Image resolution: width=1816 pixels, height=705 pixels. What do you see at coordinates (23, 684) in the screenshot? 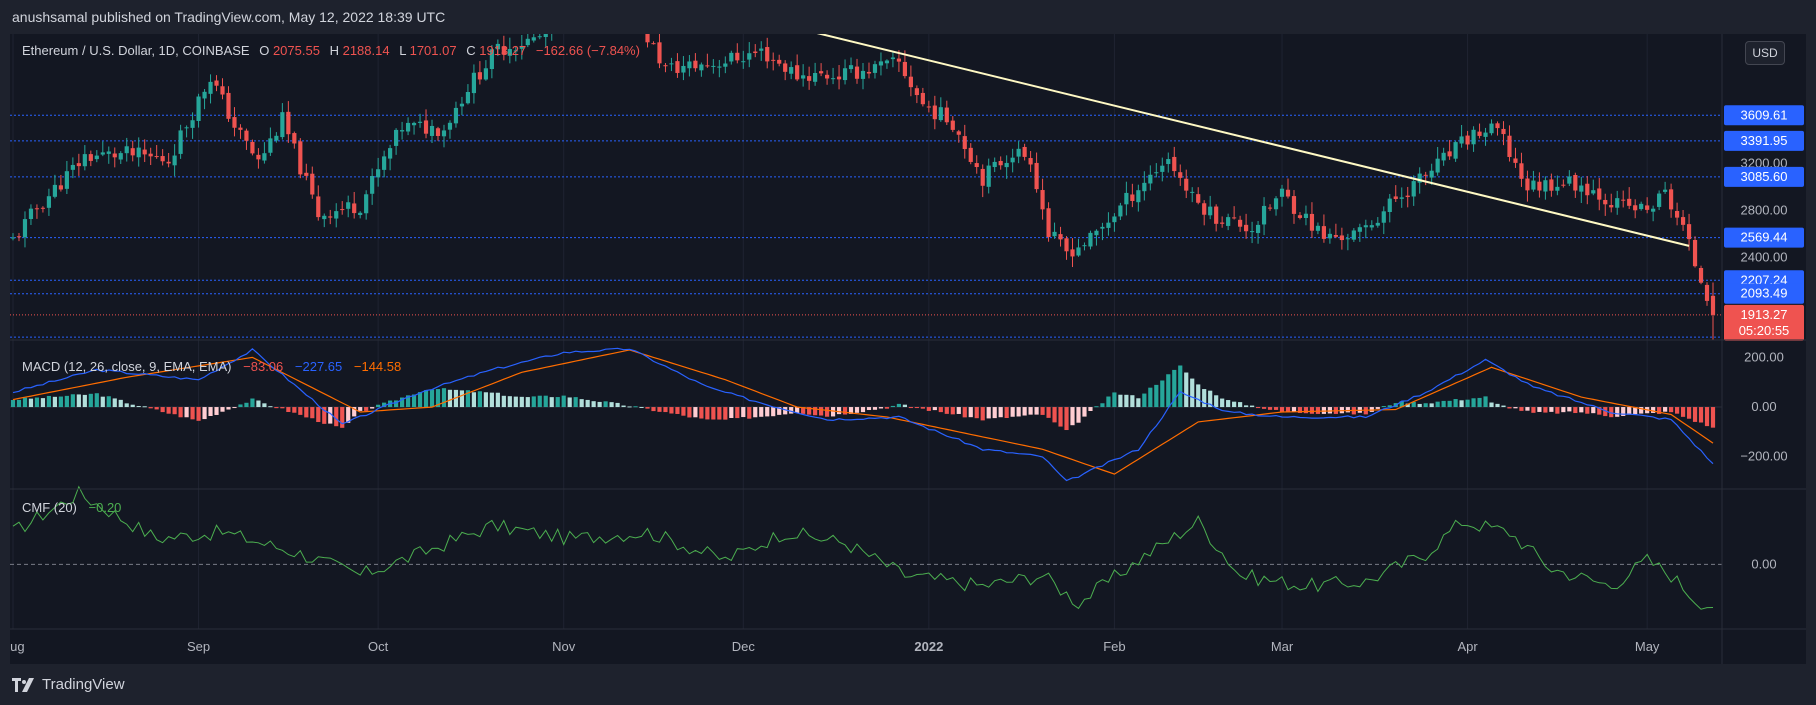
I see `tradingview-logo-icon` at bounding box center [23, 684].